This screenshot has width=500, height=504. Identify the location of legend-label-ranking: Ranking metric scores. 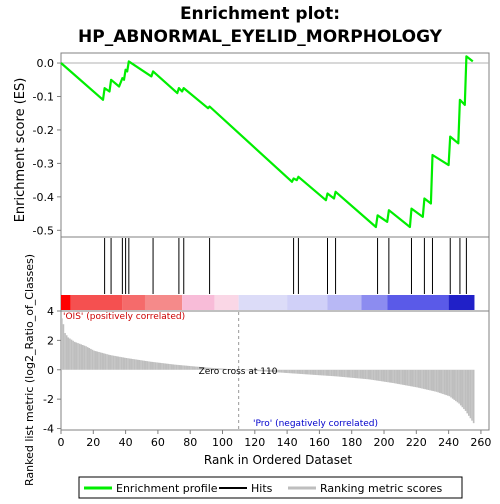
(381, 488).